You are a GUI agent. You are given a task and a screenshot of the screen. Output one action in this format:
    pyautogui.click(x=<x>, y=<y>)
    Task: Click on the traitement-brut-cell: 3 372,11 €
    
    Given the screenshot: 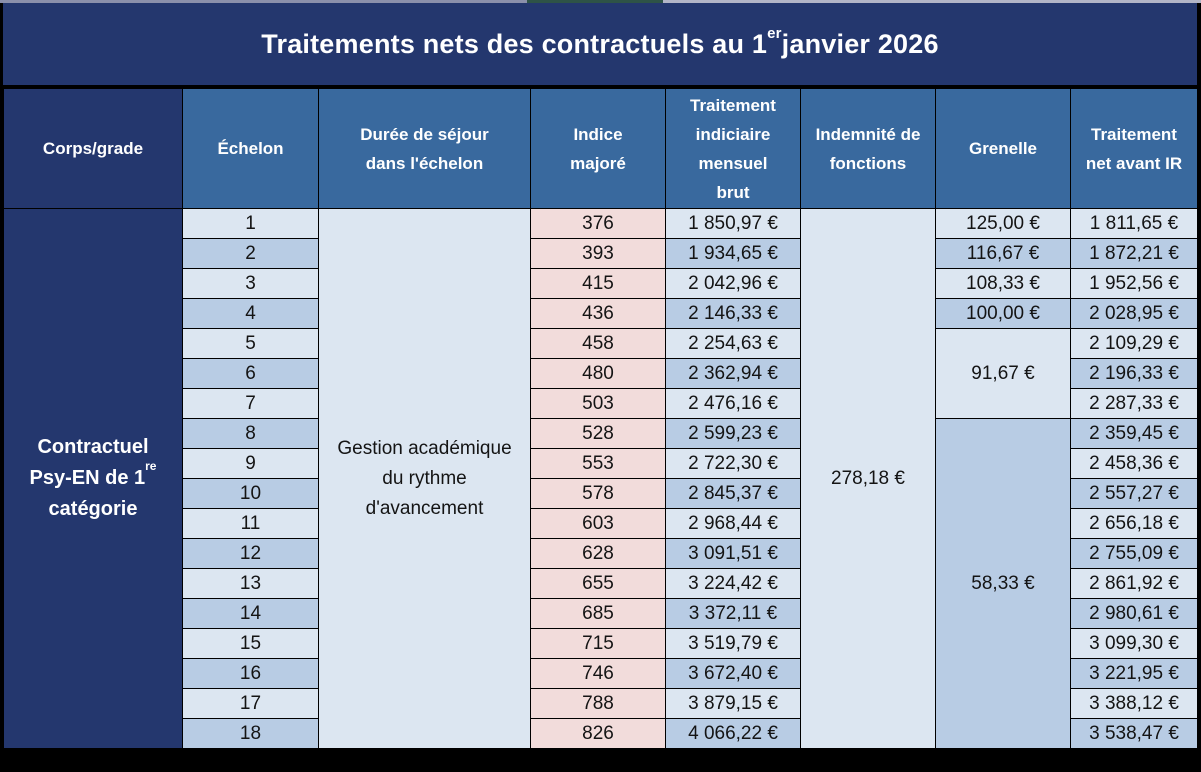 What is the action you would take?
    pyautogui.click(x=733, y=613)
    